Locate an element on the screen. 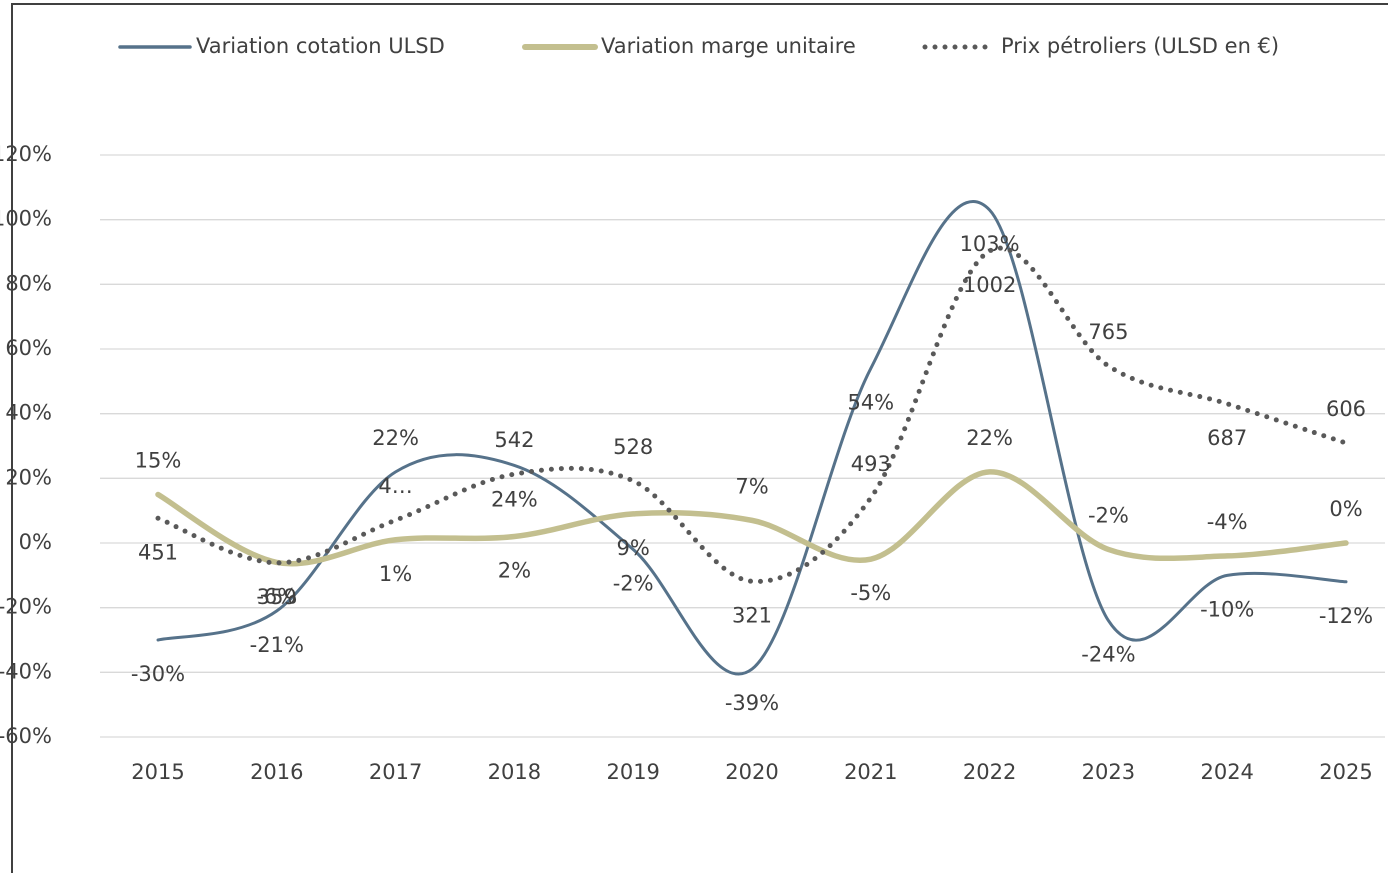  x-tick-label: 2015 is located at coordinates (157, 772).